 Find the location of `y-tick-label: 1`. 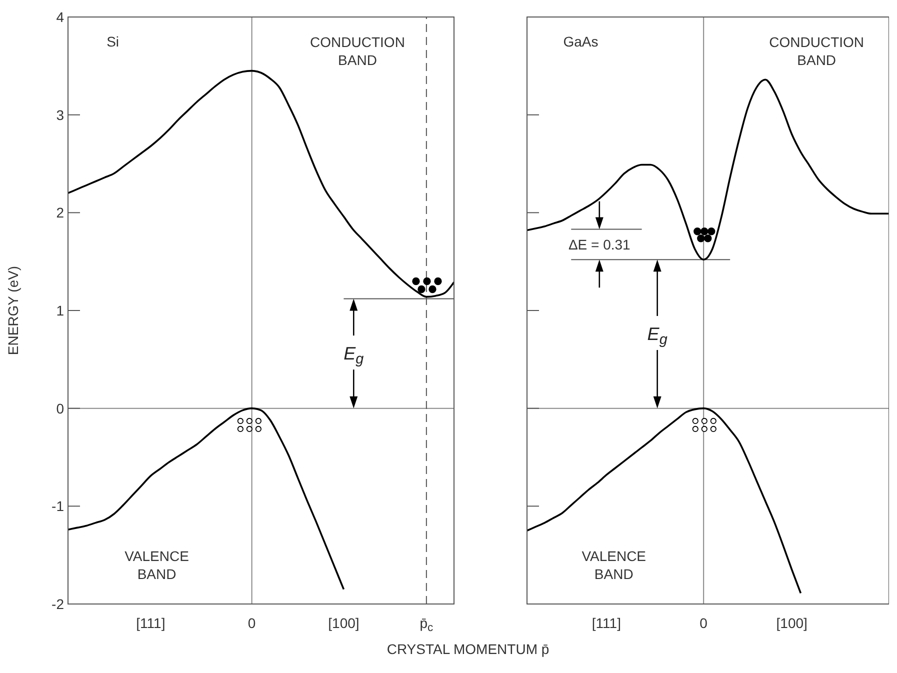

y-tick-label: 1 is located at coordinates (60, 310).